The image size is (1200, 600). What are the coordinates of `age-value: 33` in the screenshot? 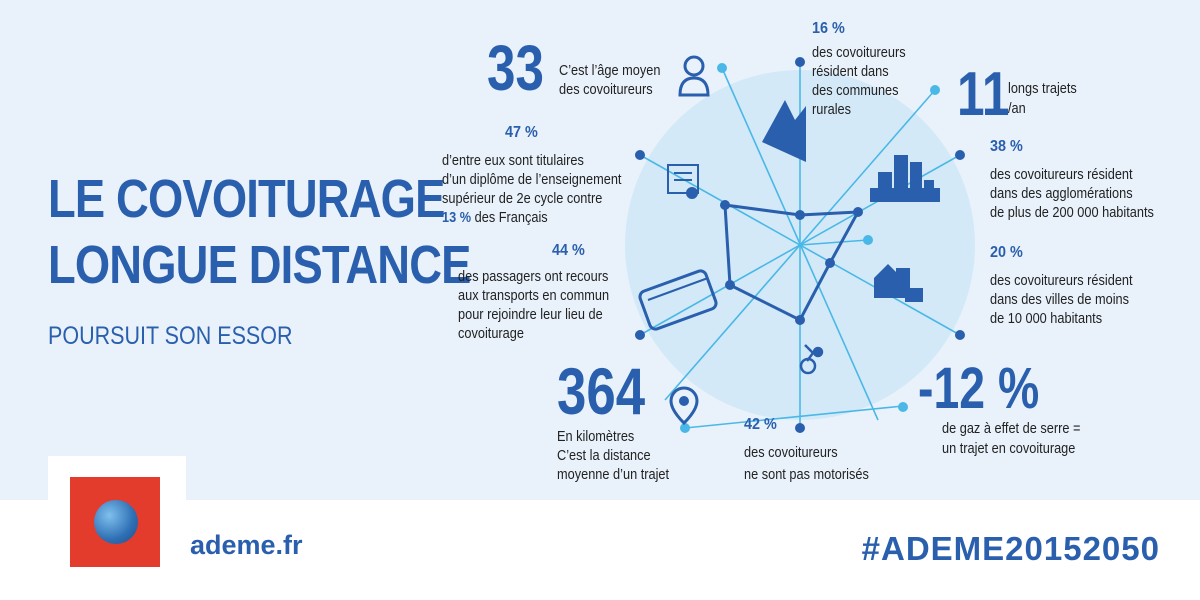 It's located at (515, 68).